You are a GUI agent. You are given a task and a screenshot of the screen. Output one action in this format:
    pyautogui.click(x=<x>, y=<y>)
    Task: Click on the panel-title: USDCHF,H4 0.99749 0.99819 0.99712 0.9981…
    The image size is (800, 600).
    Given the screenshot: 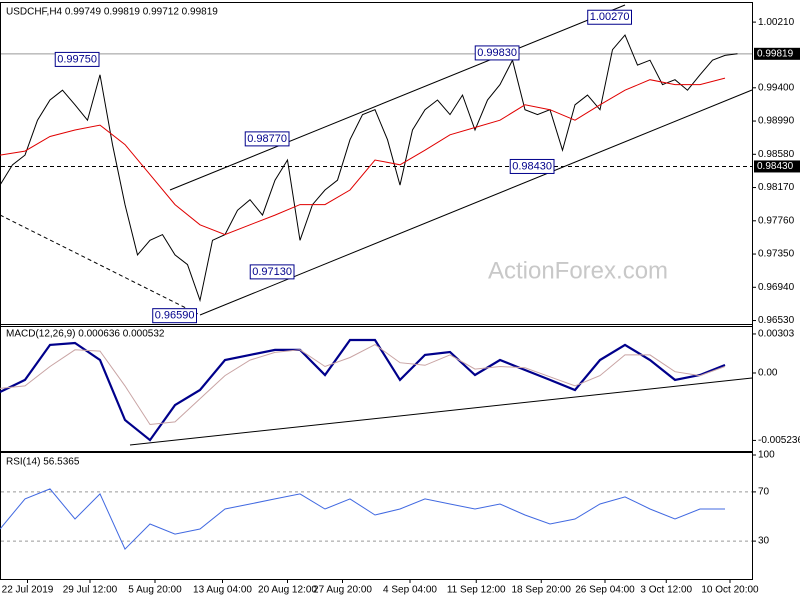 What is the action you would take?
    pyautogui.click(x=112, y=12)
    